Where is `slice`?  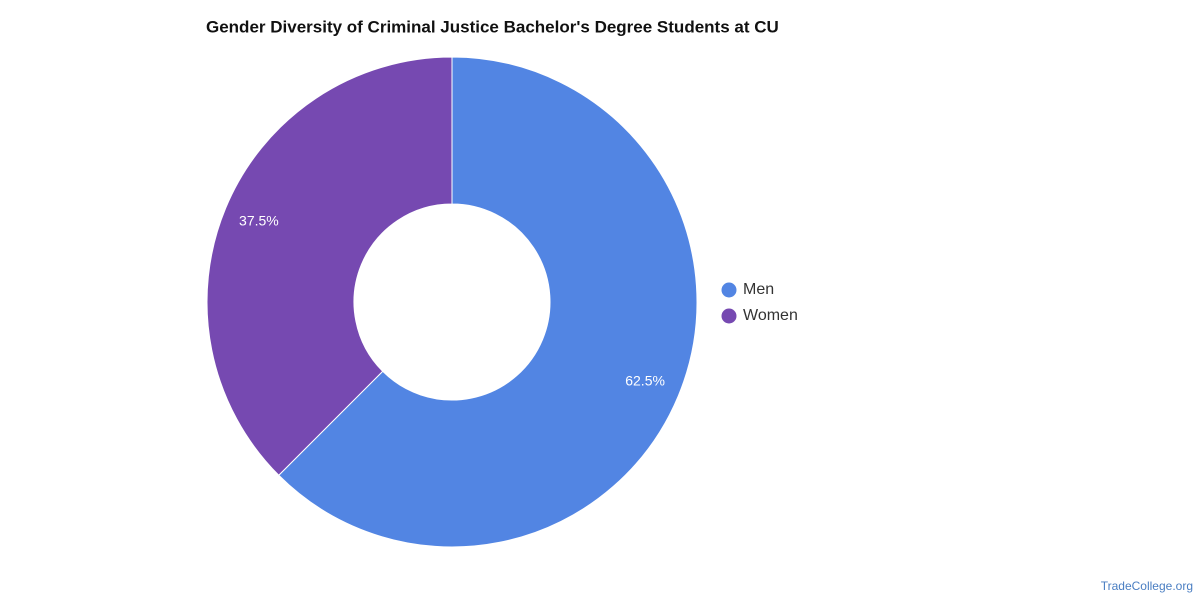 slice is located at coordinates (329, 266).